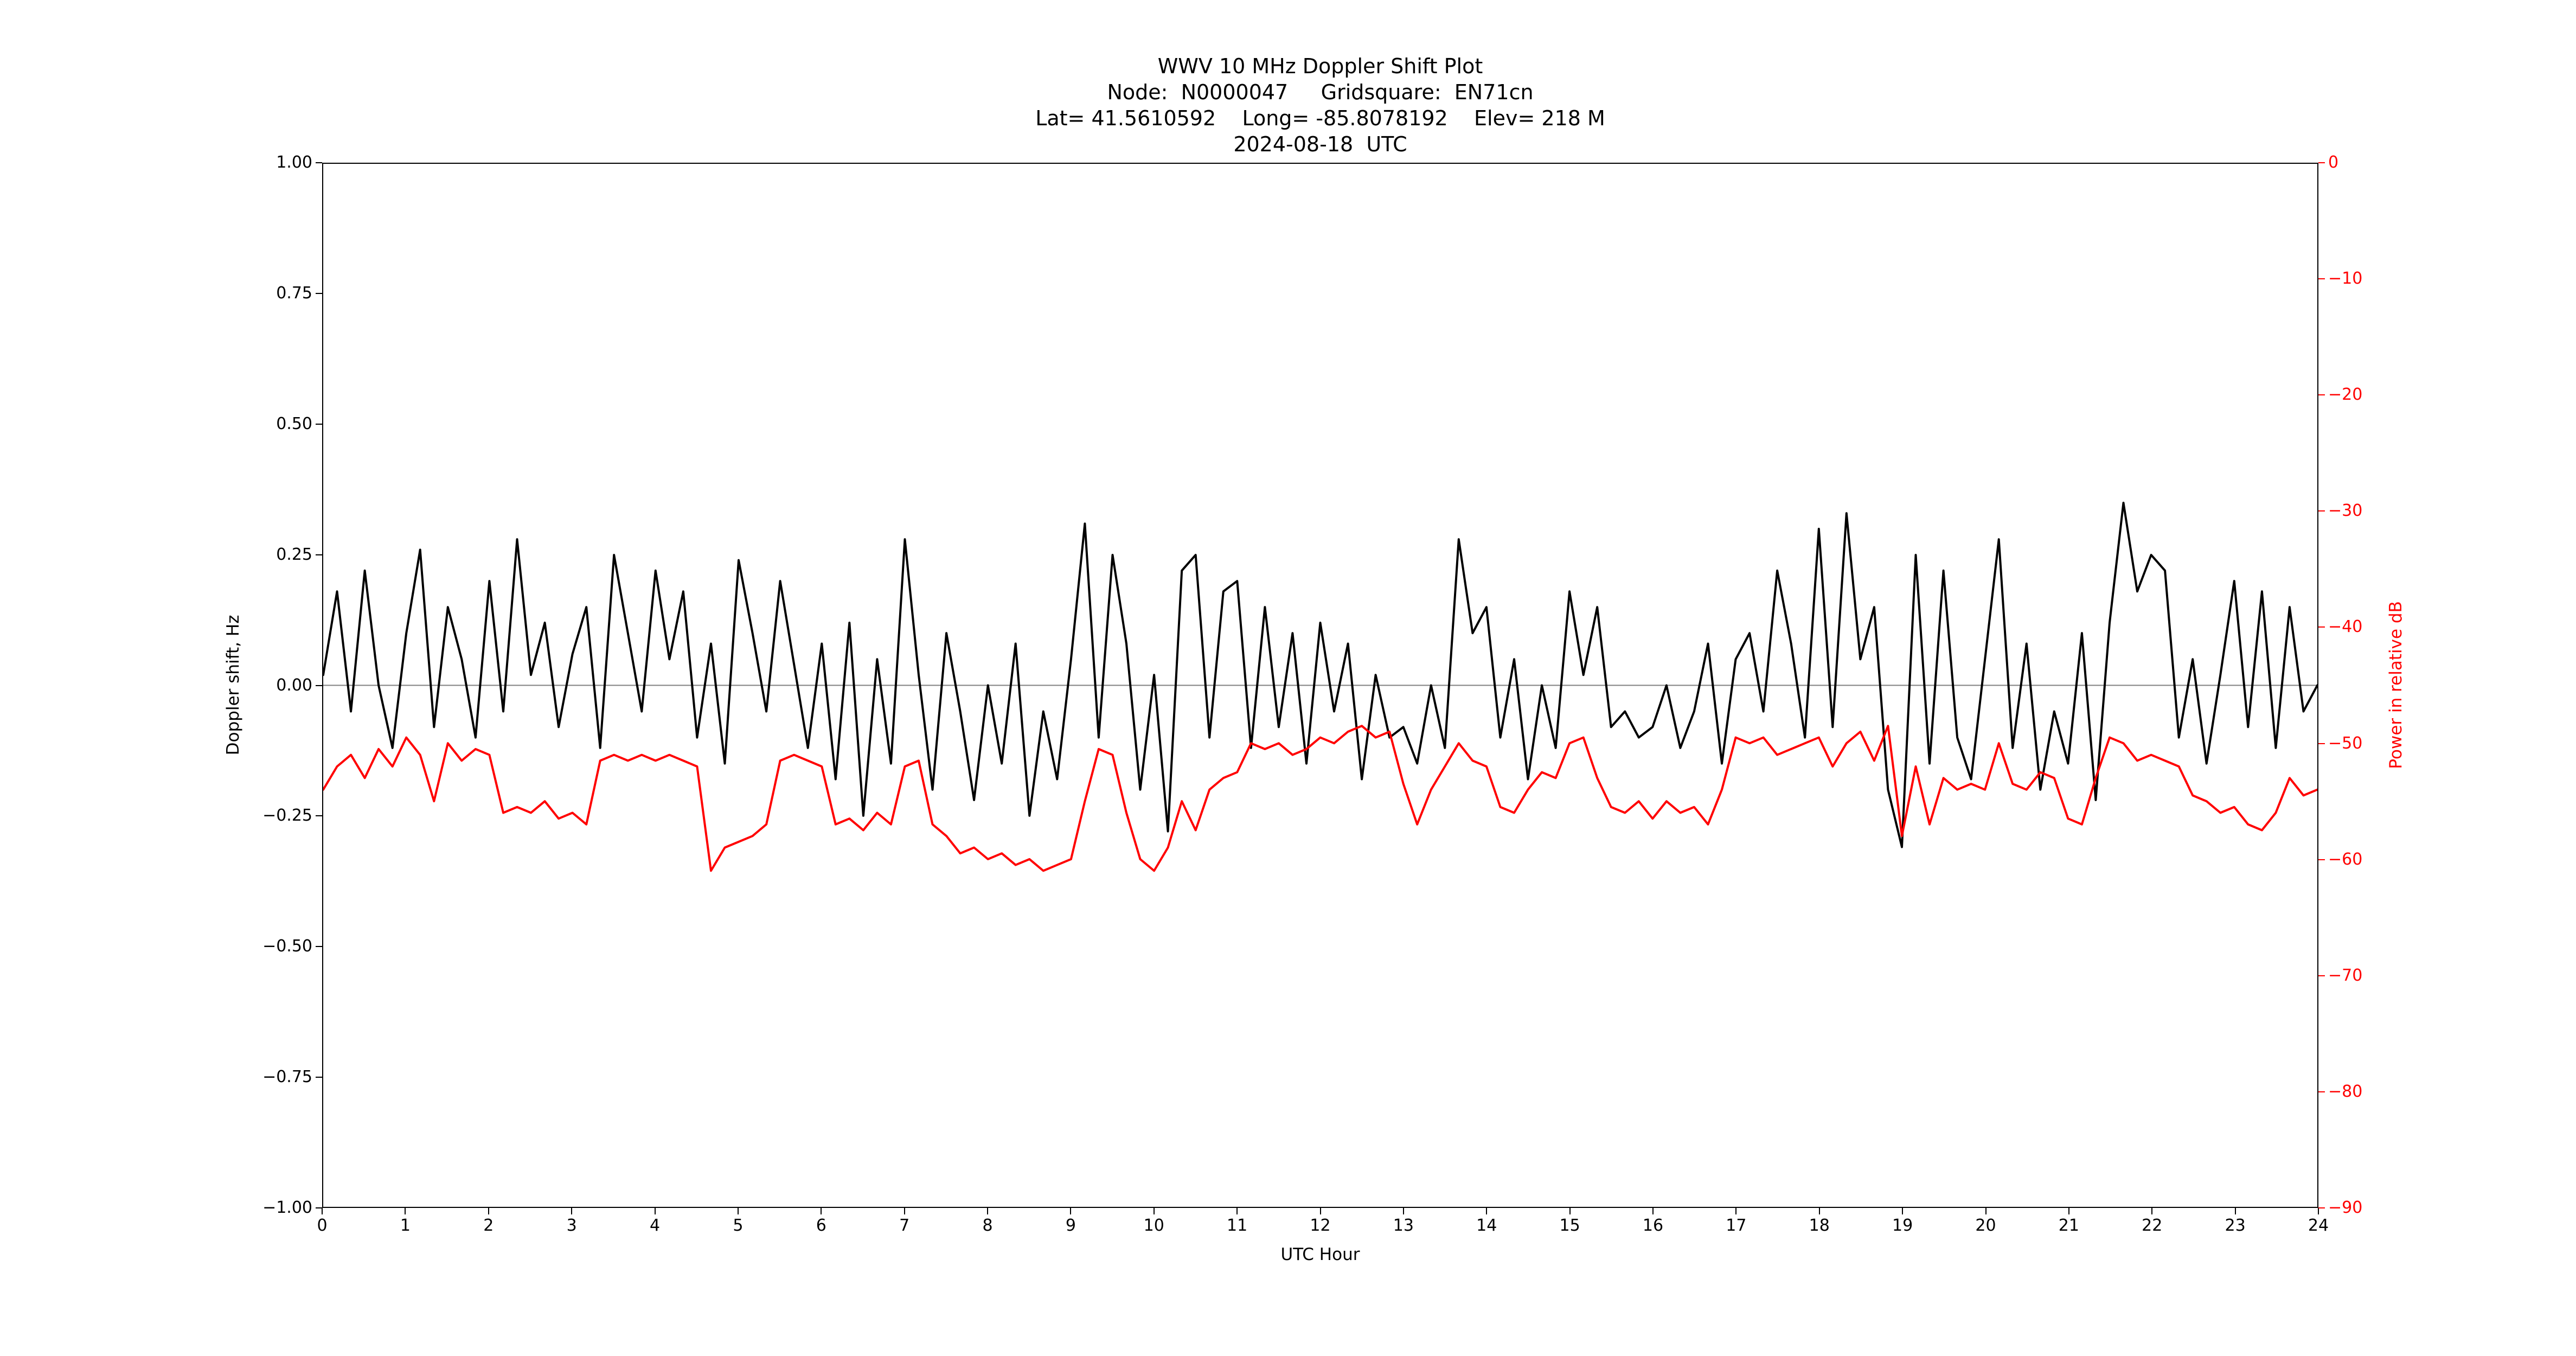 The height and width of the screenshot is (1356, 2576). What do you see at coordinates (1237, 1225) in the screenshot?
I see `x-tick-label: 11` at bounding box center [1237, 1225].